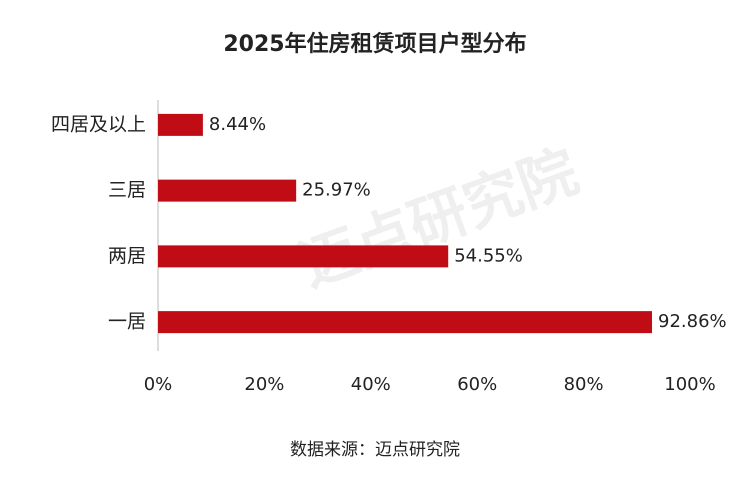 The image size is (750, 483). What do you see at coordinates (336, 190) in the screenshot?
I see `value-label: 25.97%` at bounding box center [336, 190].